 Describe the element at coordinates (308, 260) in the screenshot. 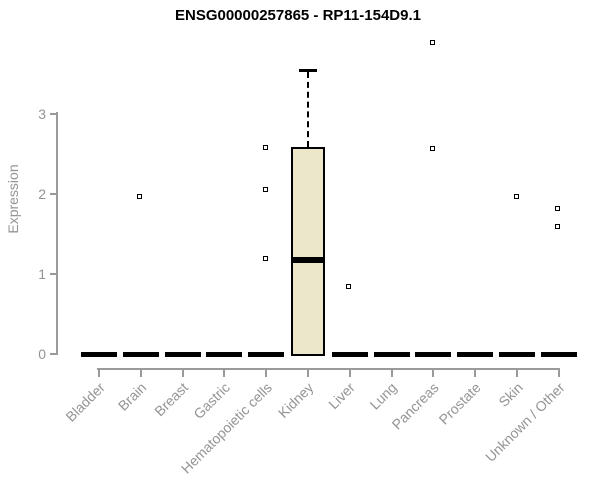

I see `median-line` at that location.